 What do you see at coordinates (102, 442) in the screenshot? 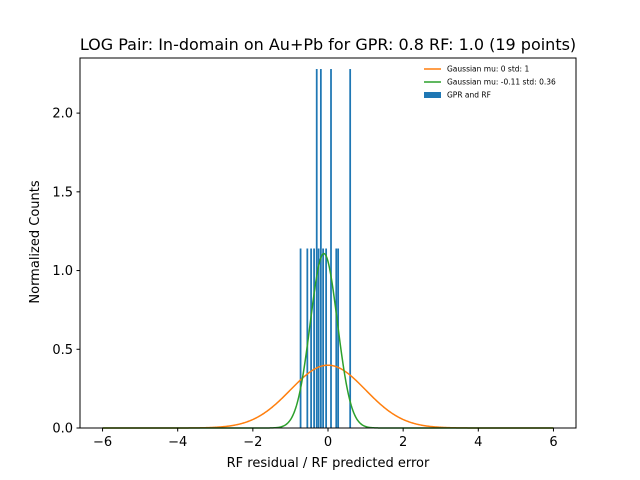
I see `x-tick-label: −6` at bounding box center [102, 442].